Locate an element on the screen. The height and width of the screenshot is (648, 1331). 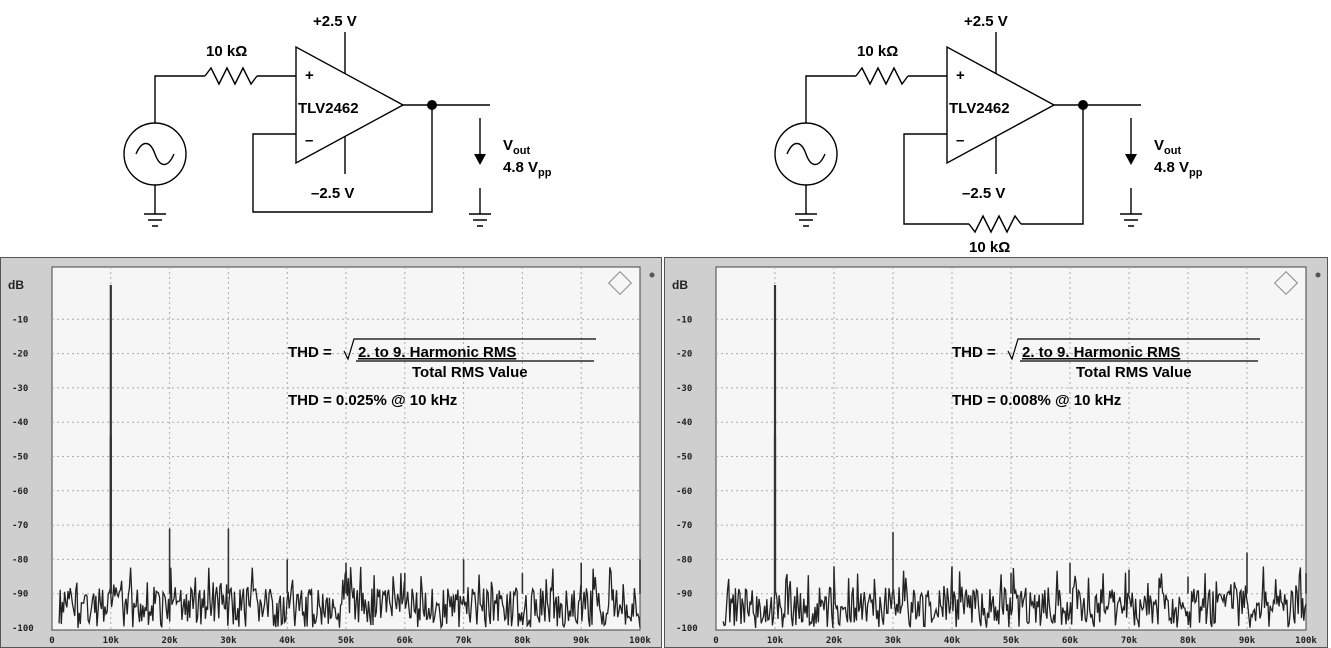
thd-result: THD = 0.025% @ 10 kHz is located at coordinates (372, 400).